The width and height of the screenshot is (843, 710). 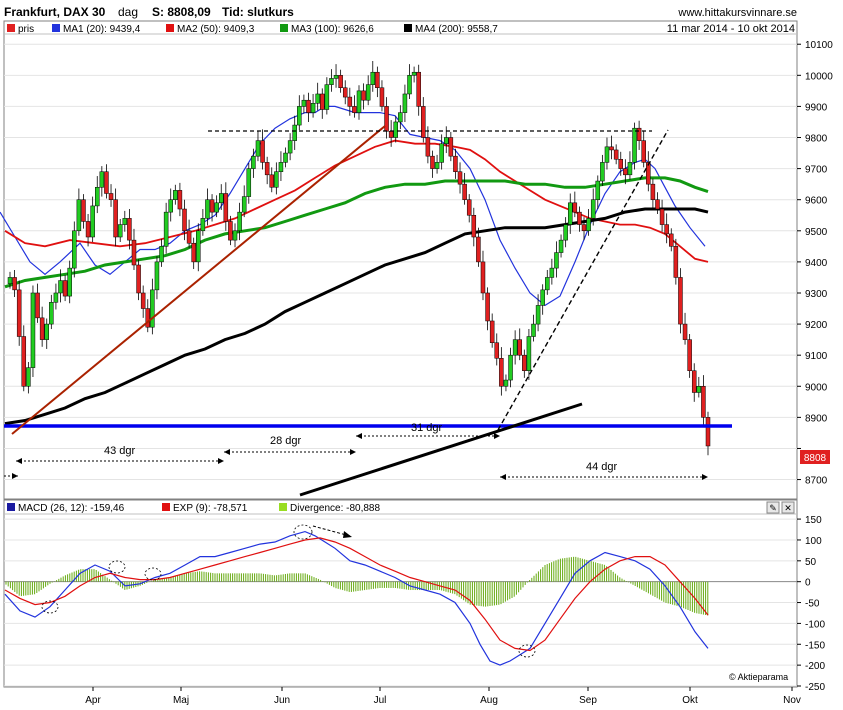 I want to click on last-price-tag-label: 8808, so click(x=815, y=458).